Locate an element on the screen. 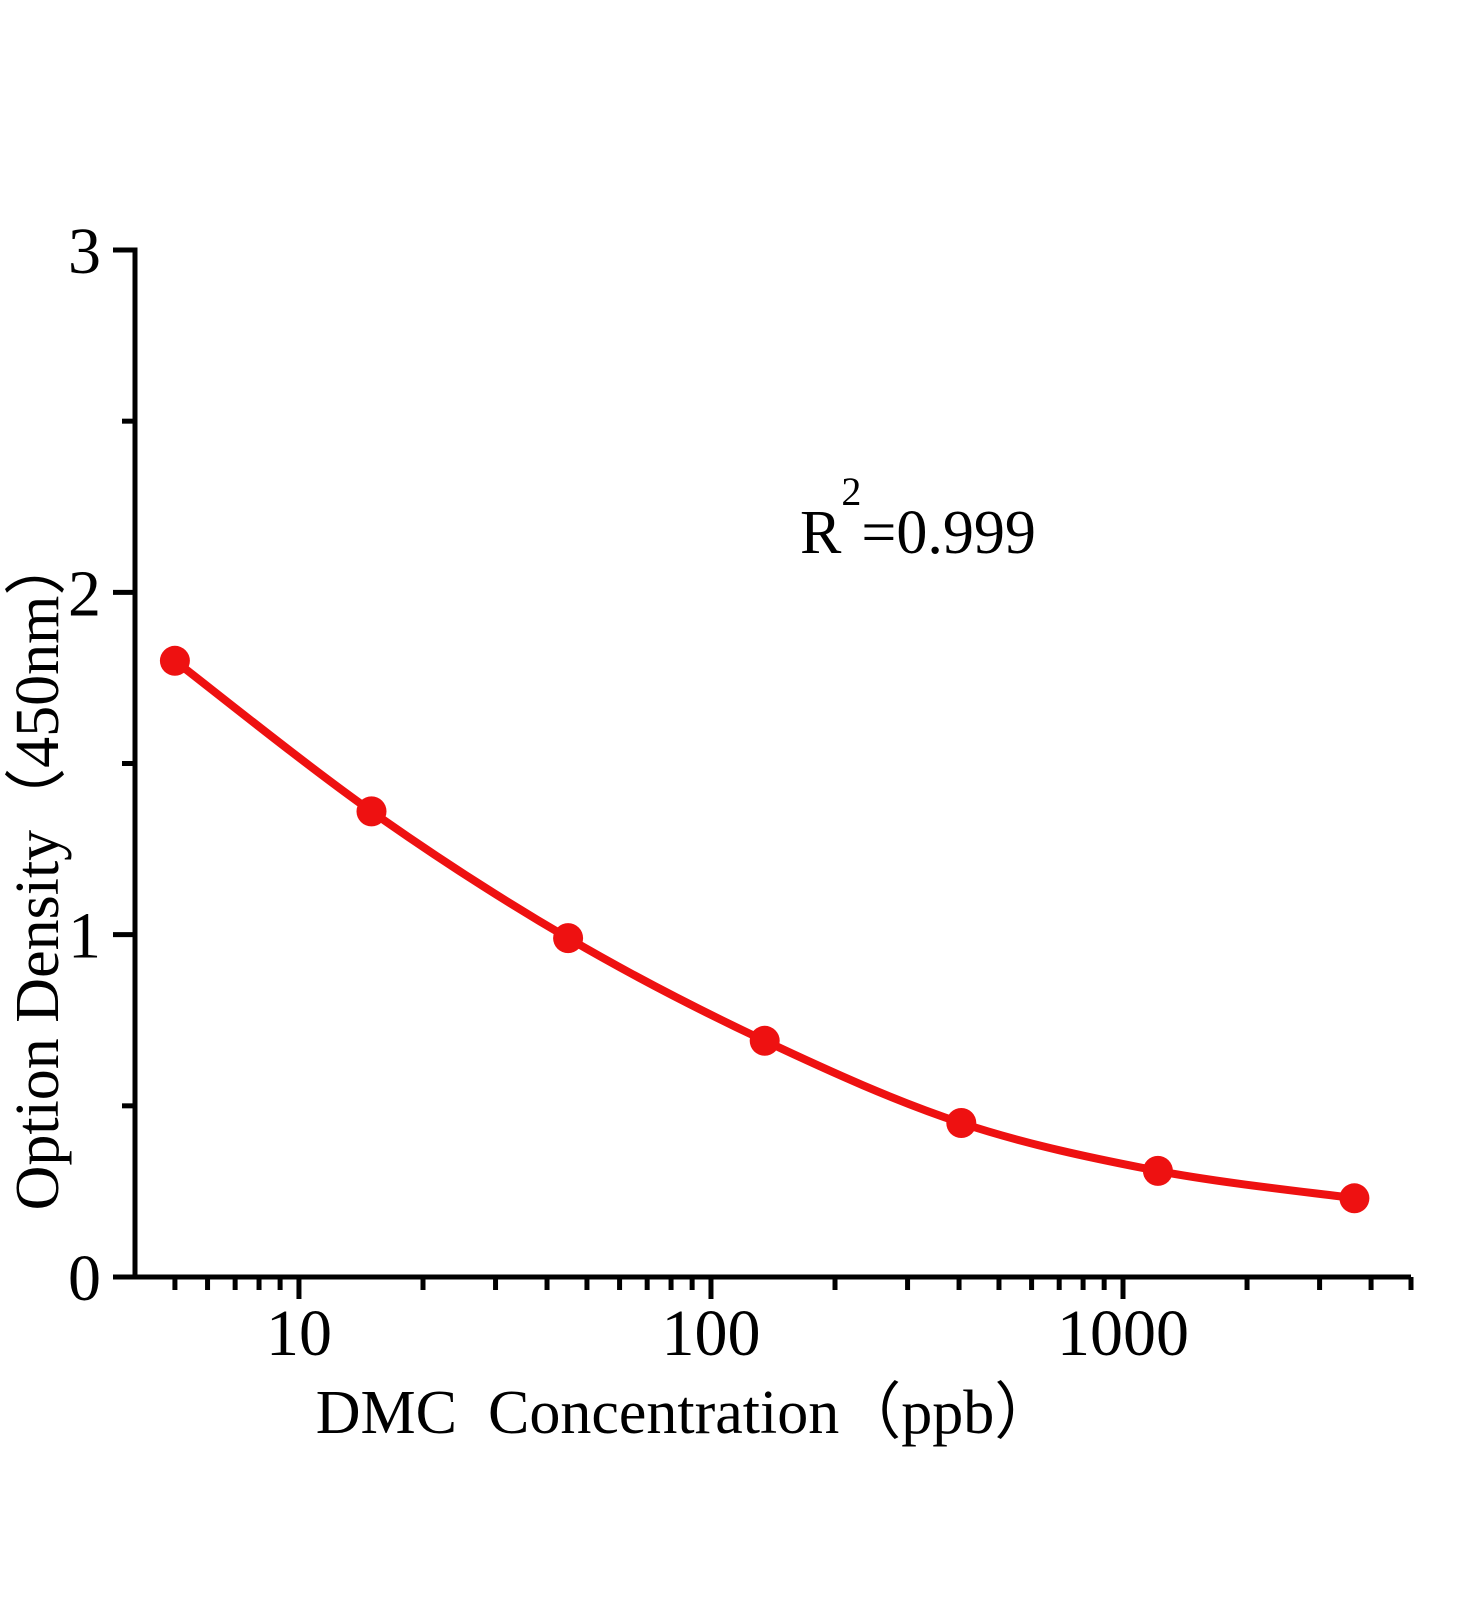 The height and width of the screenshot is (1600, 1472). r-squared-base: R is located at coordinates (821, 533).